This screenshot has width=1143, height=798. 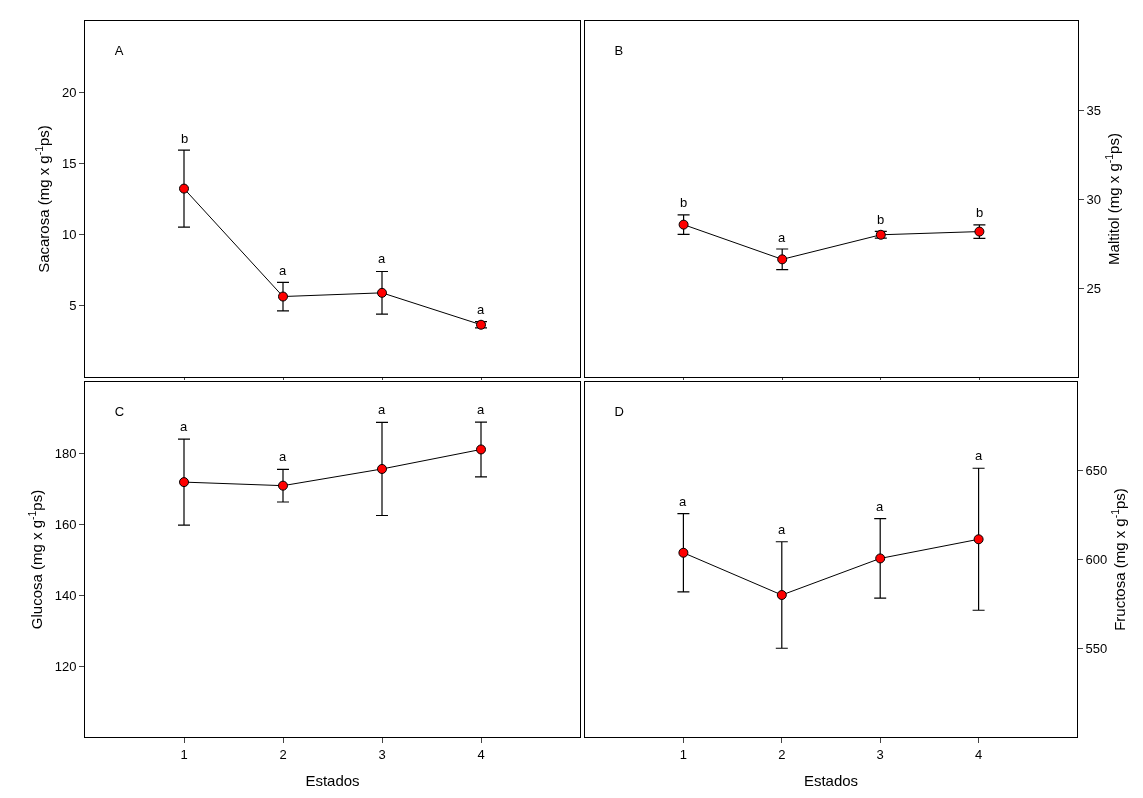 What do you see at coordinates (619, 51) in the screenshot?
I see `text: B` at bounding box center [619, 51].